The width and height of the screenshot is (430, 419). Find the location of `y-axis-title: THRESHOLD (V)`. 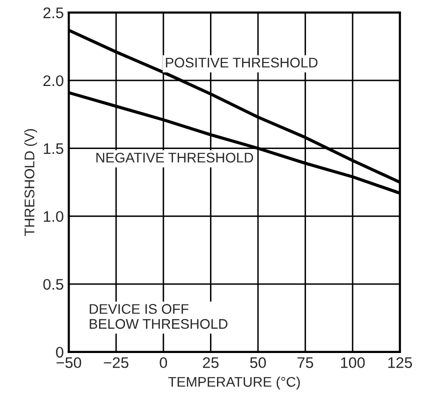

y-axis-title: THRESHOLD (V) is located at coordinates (31, 182).